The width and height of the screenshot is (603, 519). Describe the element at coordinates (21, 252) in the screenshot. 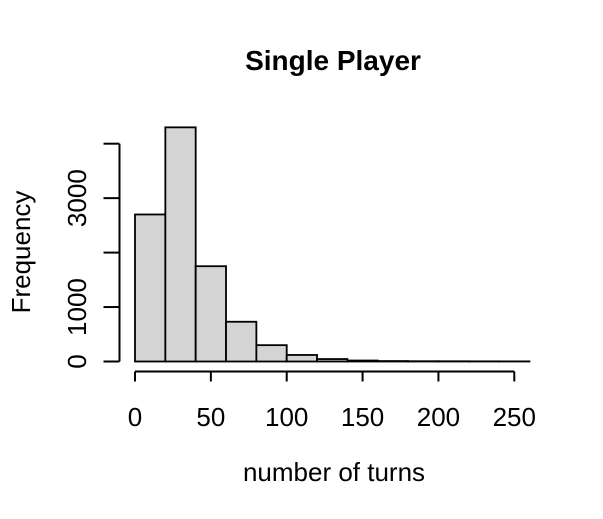

I see `y-axis-label: Frequency` at that location.